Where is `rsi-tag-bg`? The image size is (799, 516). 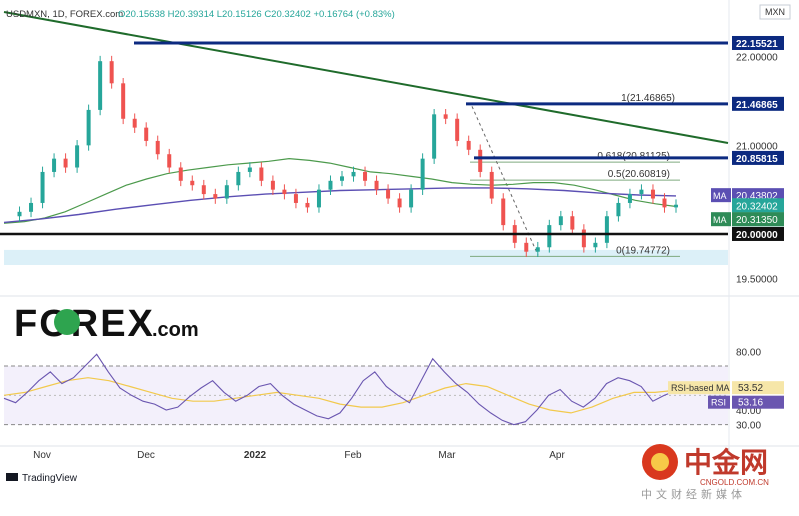 rsi-tag-bg is located at coordinates (758, 402).